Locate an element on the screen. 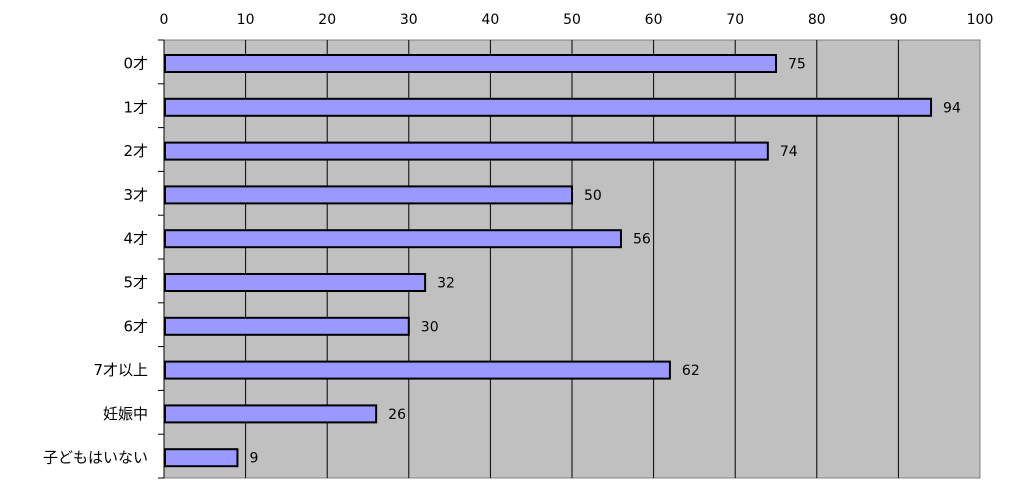 This screenshot has width=1012, height=492. x-tick-label-80: 80 is located at coordinates (817, 20).